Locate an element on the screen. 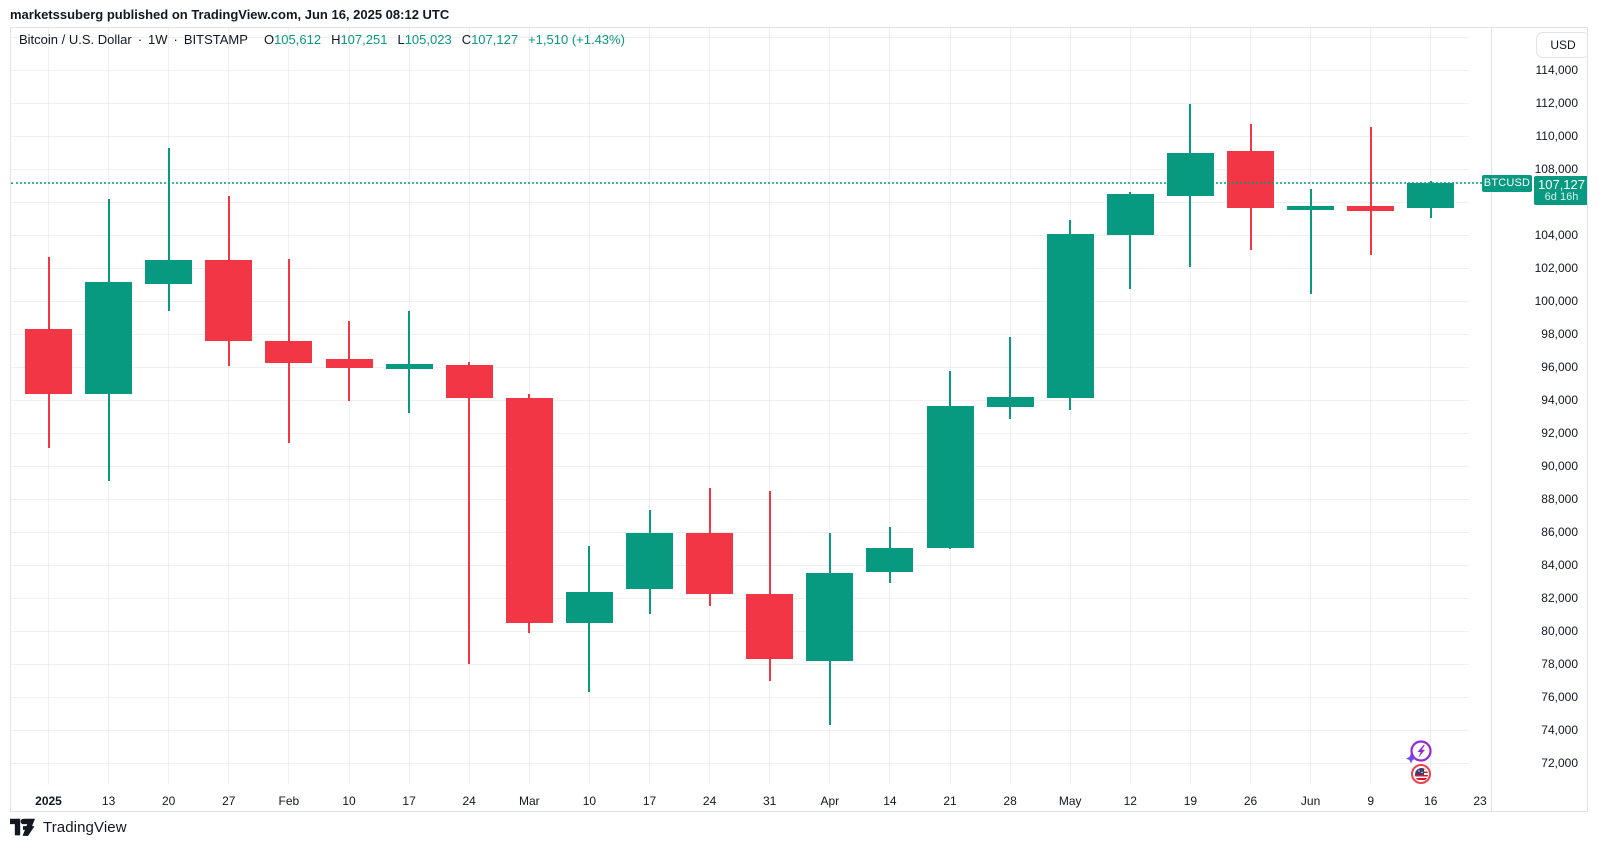 This screenshot has height=850, width=1603. close-value: 107,127 is located at coordinates (495, 39).